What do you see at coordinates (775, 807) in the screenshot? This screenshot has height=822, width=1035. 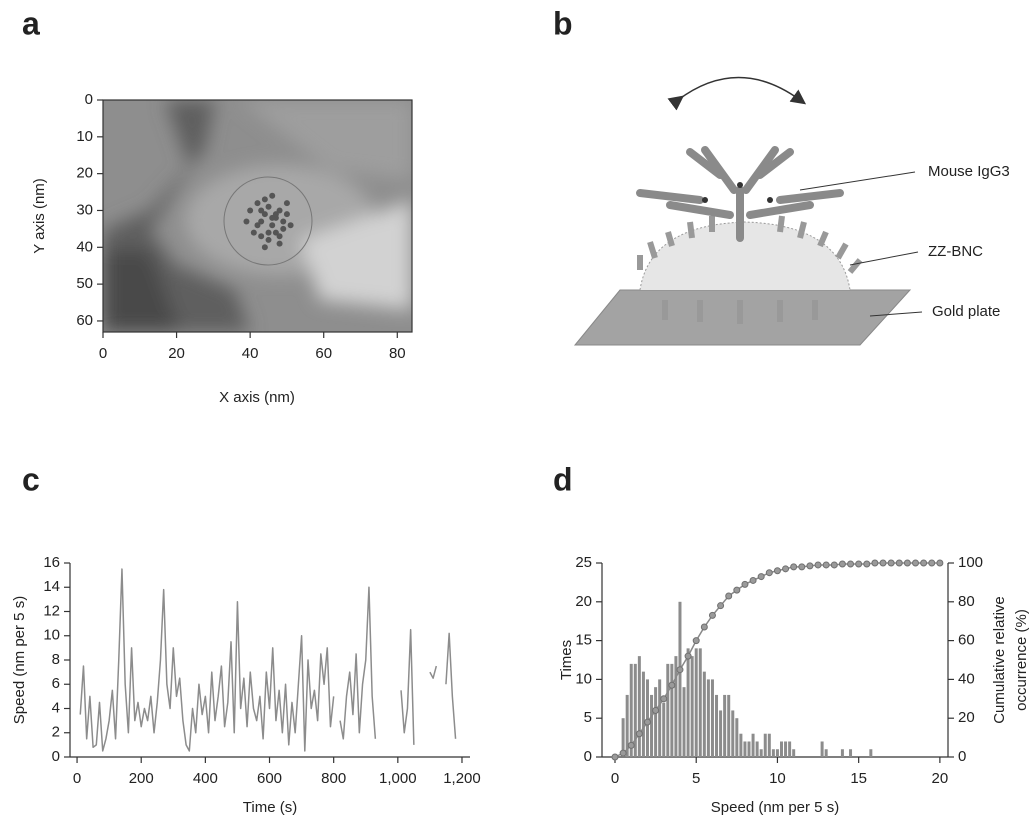 I see `x-axis-label: Speed (nm per 5 s)` at bounding box center [775, 807].